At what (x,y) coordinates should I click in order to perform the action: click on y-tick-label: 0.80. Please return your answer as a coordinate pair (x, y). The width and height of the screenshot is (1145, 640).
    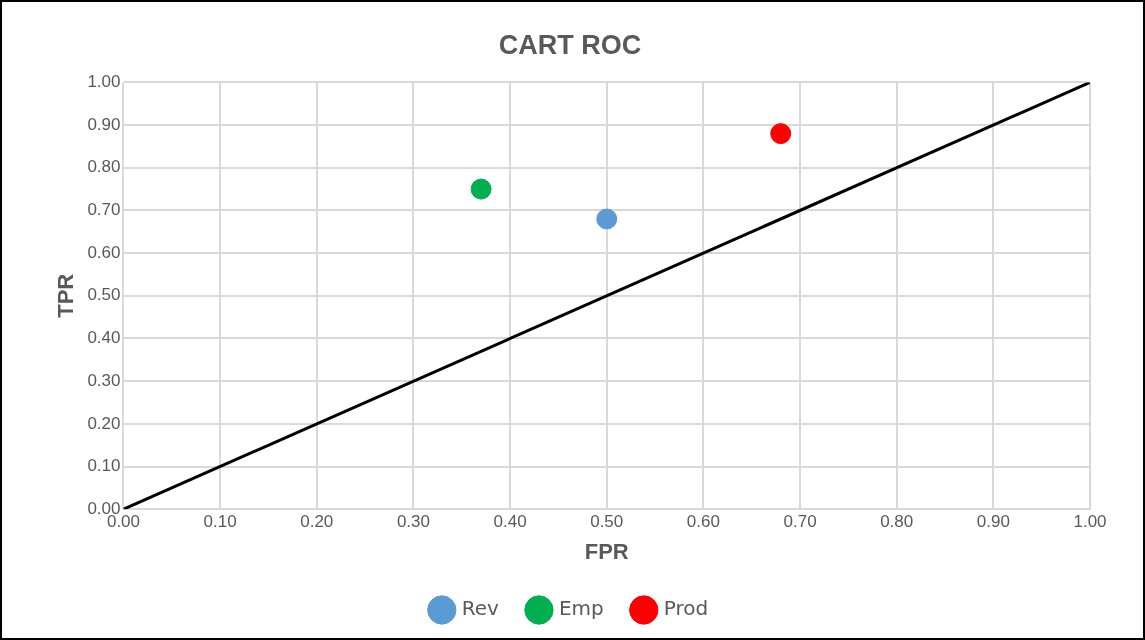
    Looking at the image, I should click on (104, 167).